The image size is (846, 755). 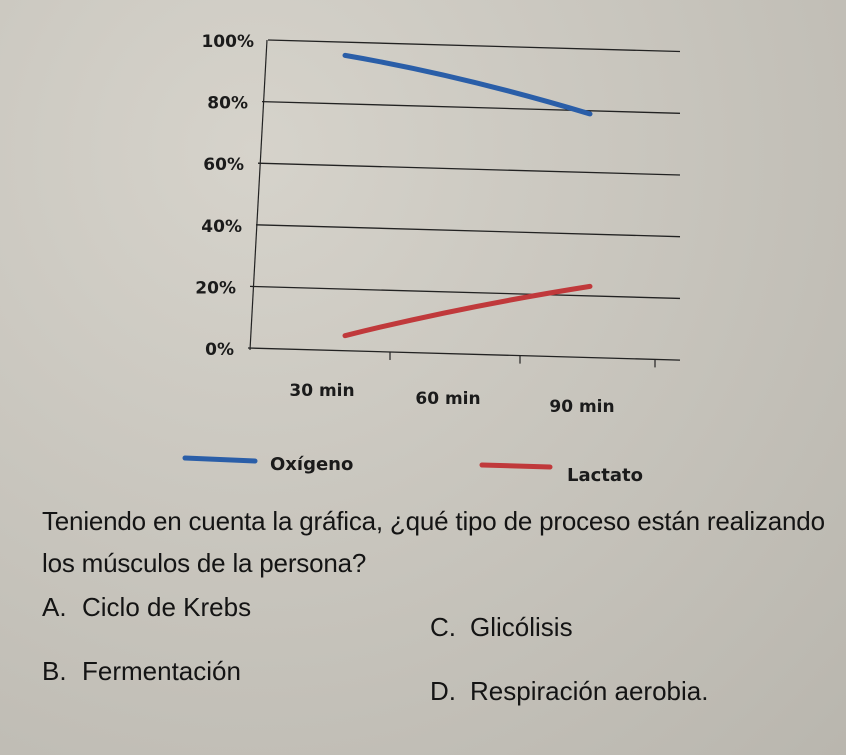 What do you see at coordinates (467, 311) in the screenshot?
I see `series-line-lactato` at bounding box center [467, 311].